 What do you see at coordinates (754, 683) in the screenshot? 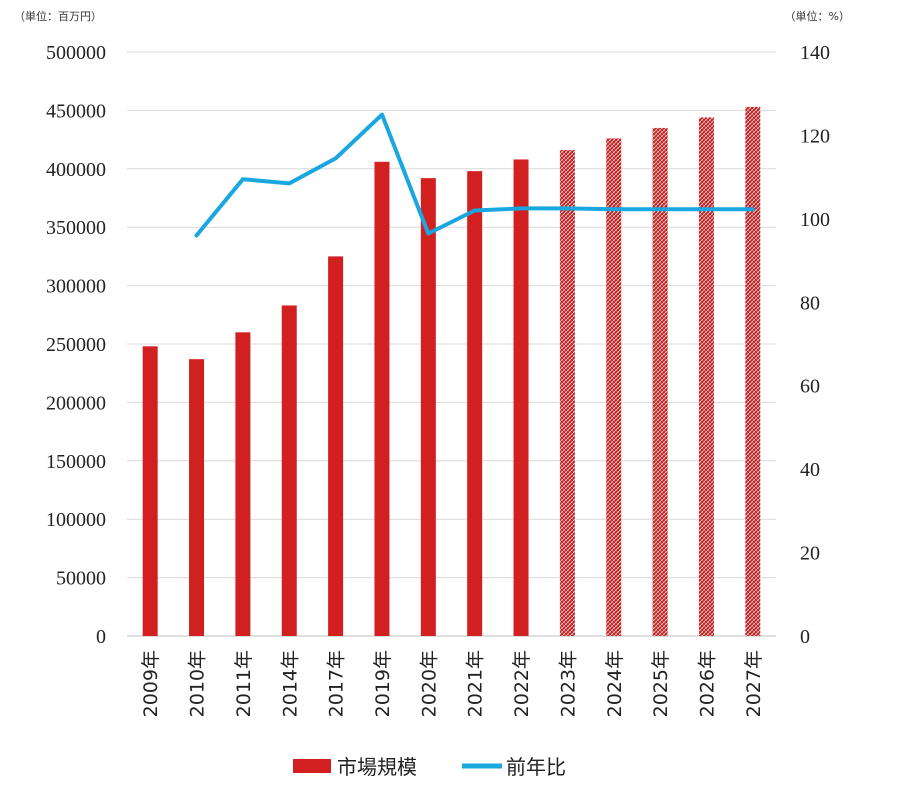
I see `category-label: 2027年` at bounding box center [754, 683].